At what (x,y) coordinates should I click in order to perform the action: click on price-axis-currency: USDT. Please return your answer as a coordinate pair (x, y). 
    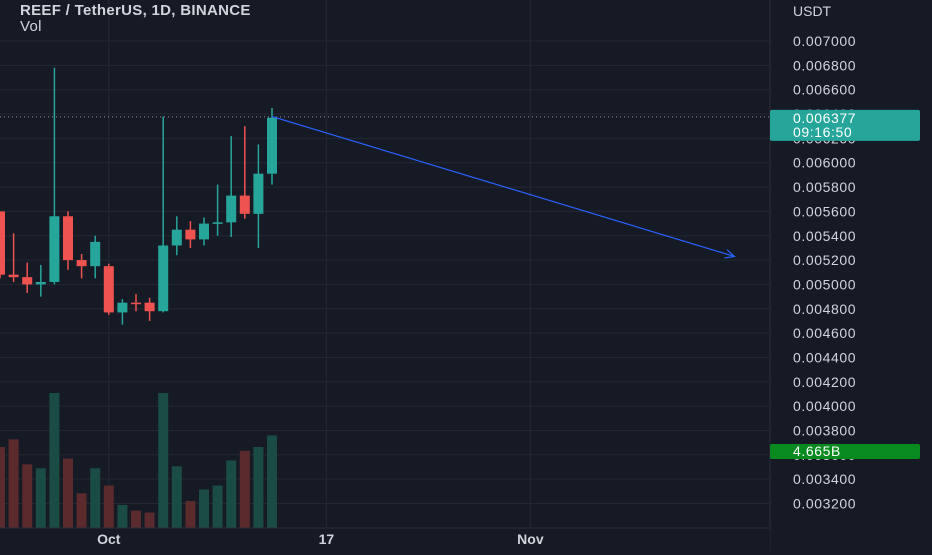
    Looking at the image, I should click on (812, 11).